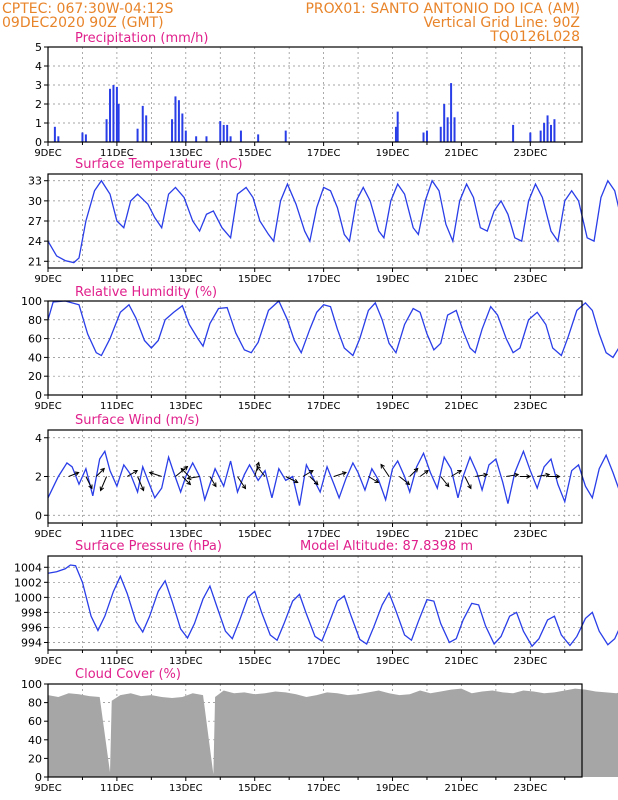 Image resolution: width=618 pixels, height=800 pixels. Describe the element at coordinates (255, 661) in the screenshot. I see `pres-xtick-label: 15DEC` at that location.